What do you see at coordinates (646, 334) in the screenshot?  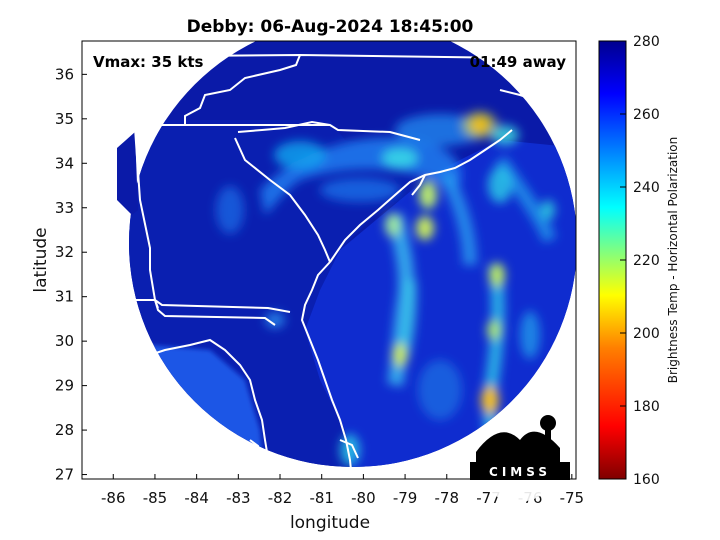 I see `colorbar-tick-label: 200` at bounding box center [646, 334].